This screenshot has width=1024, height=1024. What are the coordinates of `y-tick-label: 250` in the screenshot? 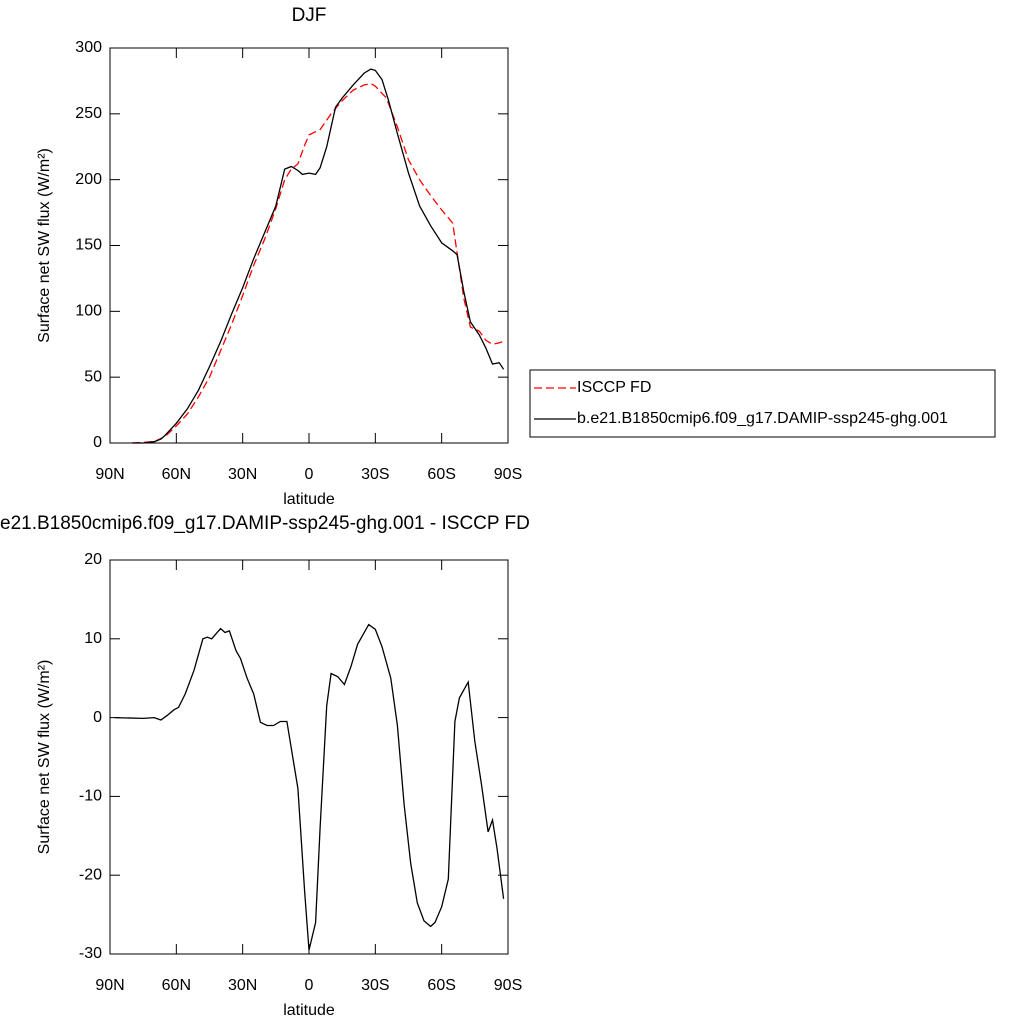 It's located at (88, 113).